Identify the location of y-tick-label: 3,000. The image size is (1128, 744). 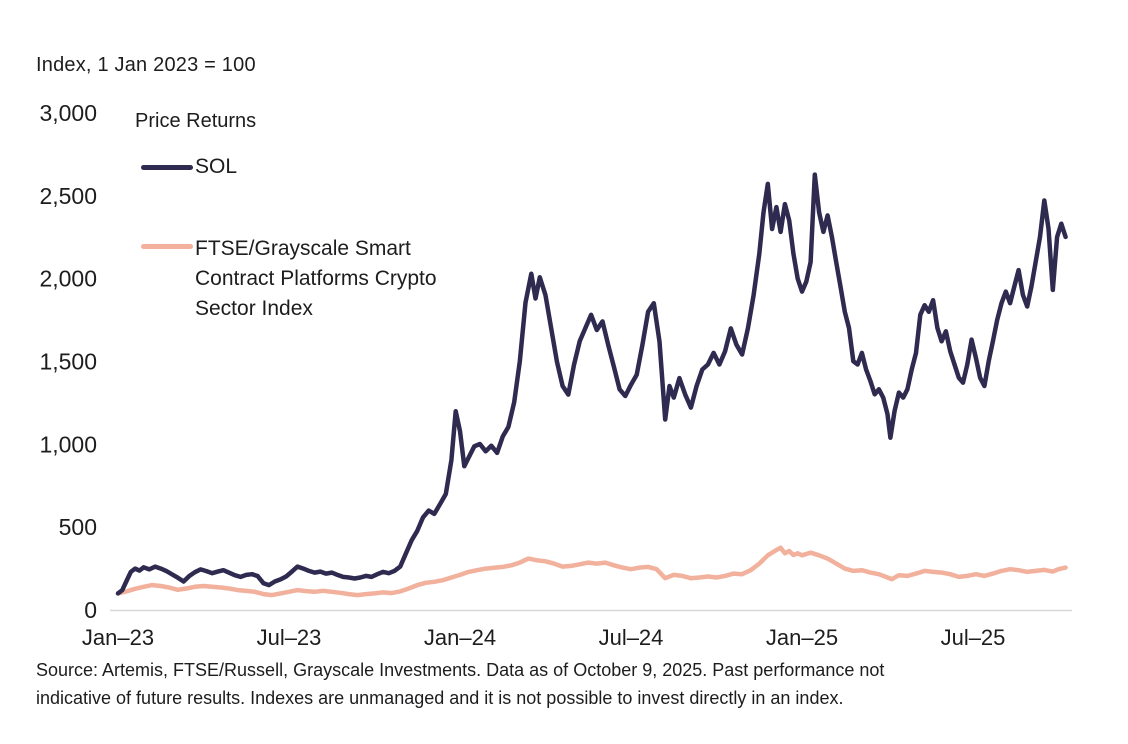
(68, 113).